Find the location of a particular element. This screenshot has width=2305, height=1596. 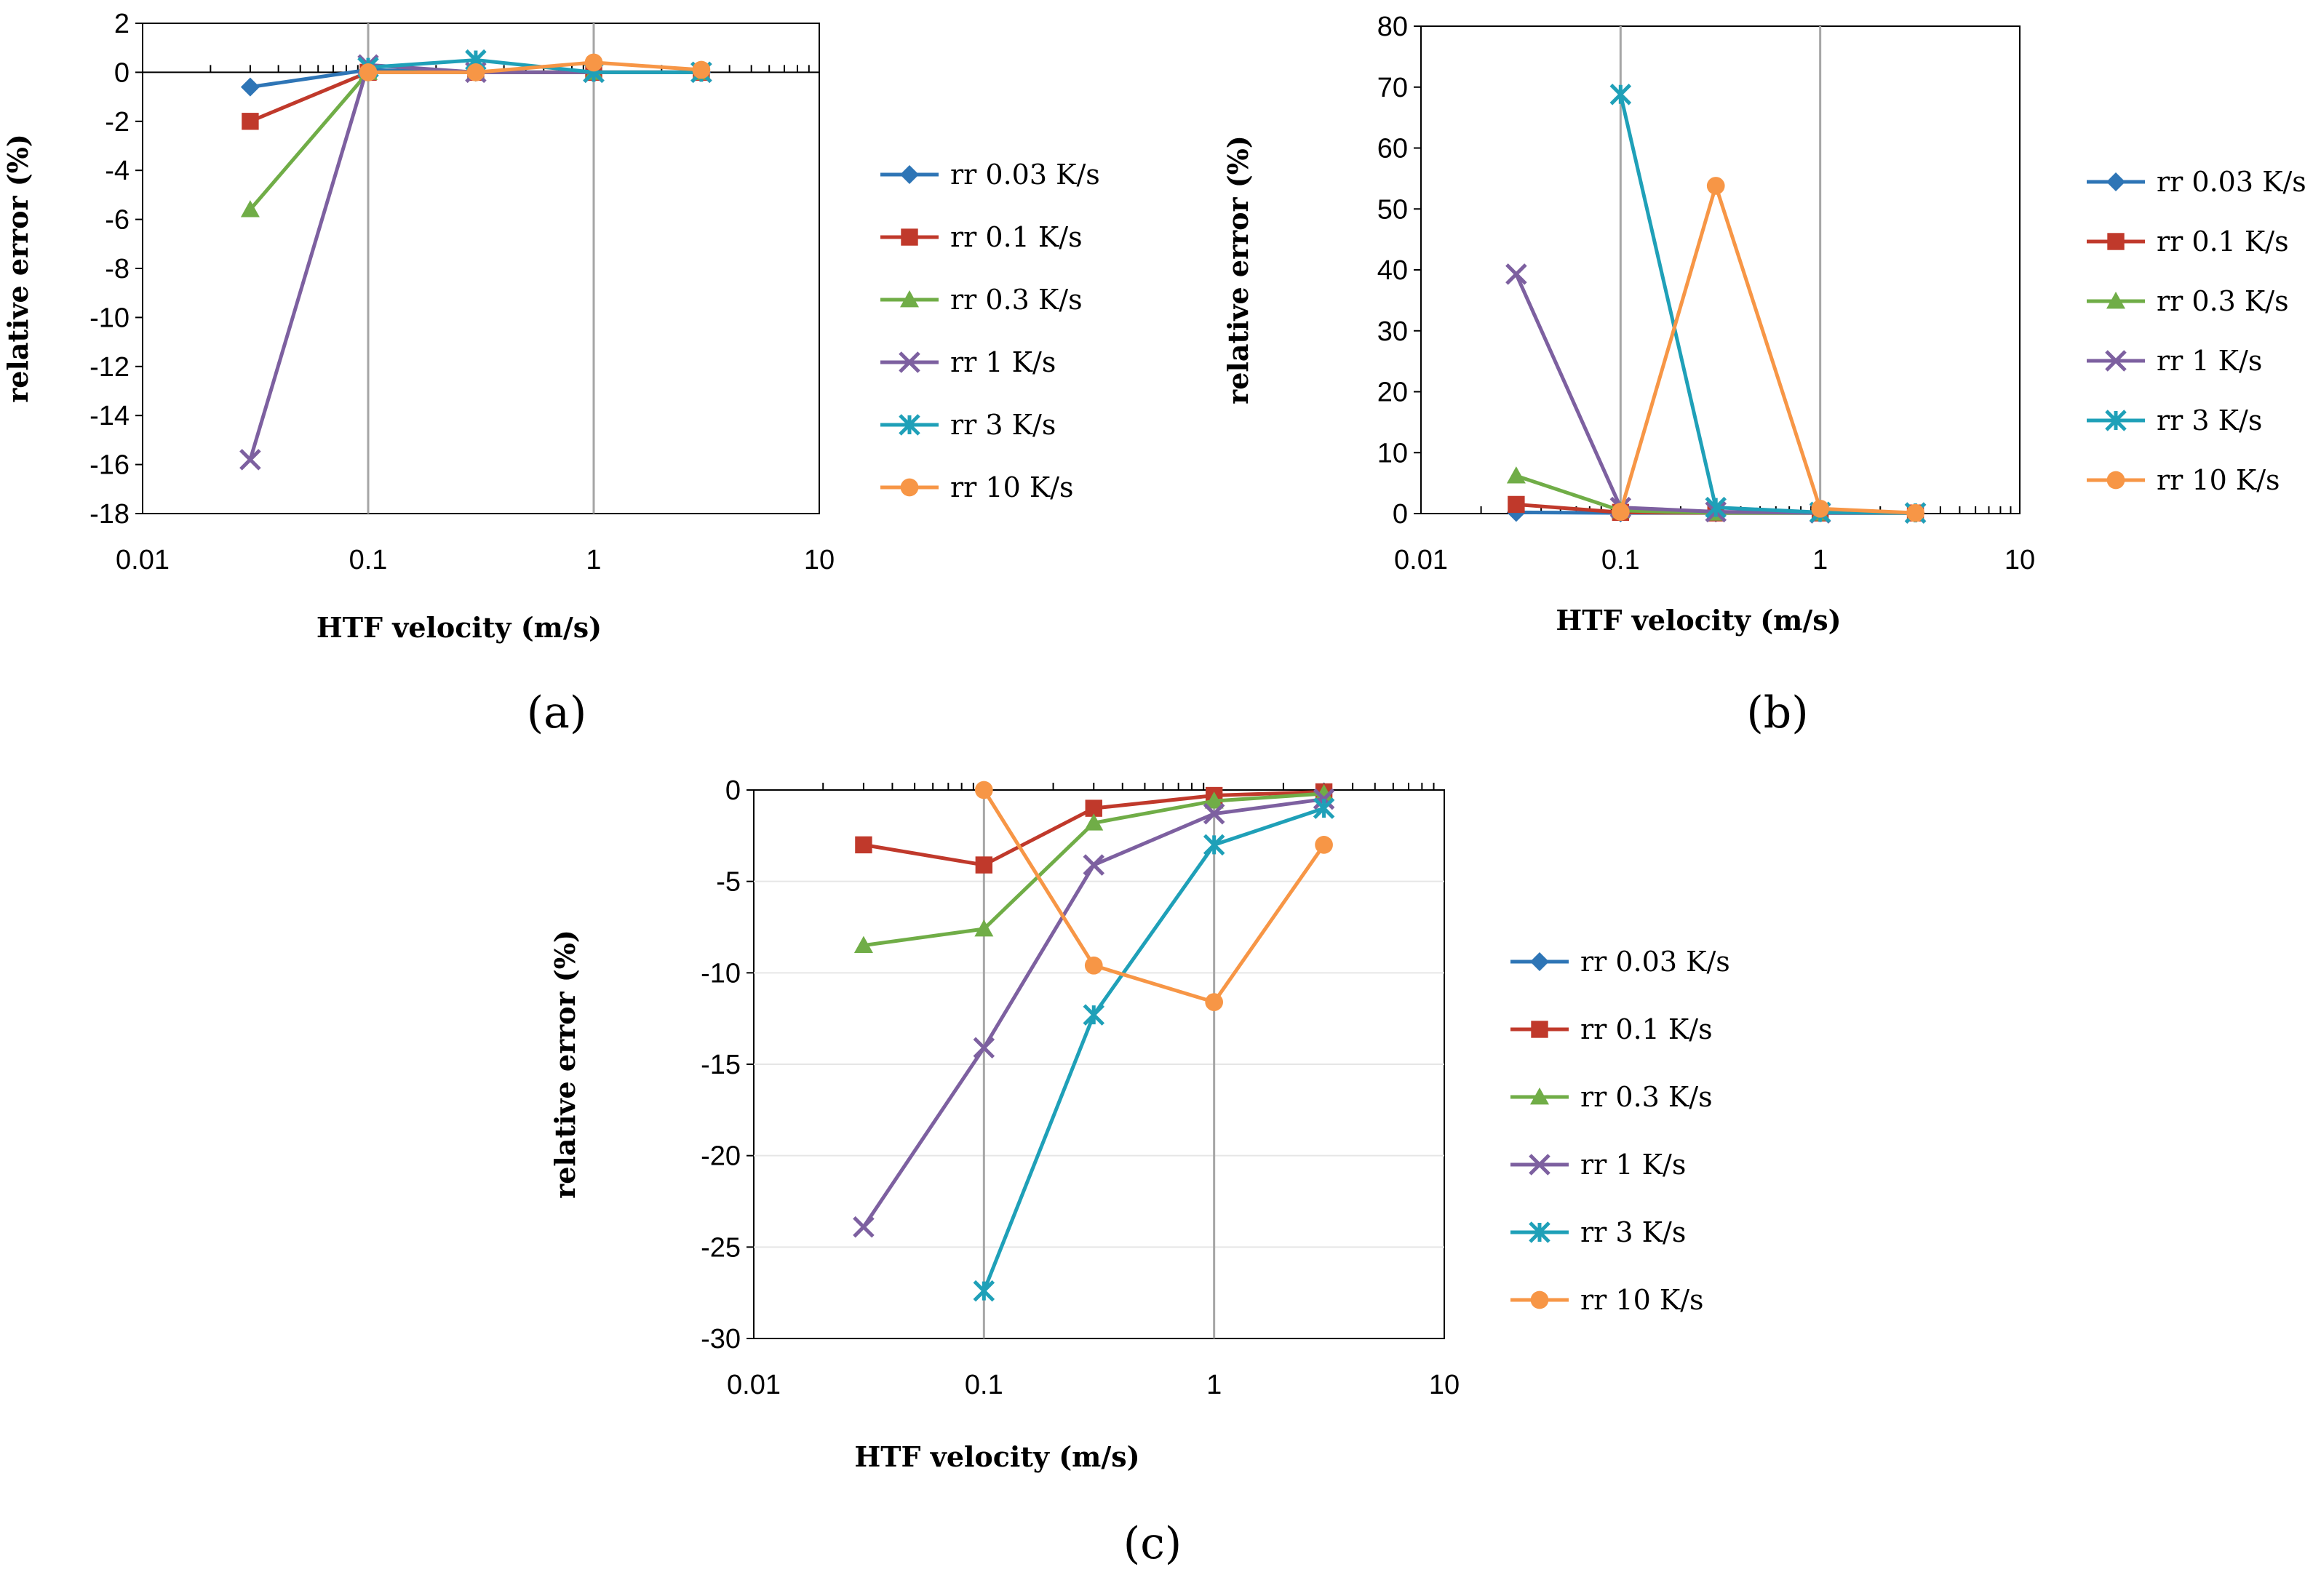

y-tick-label: -16 is located at coordinates (110, 465).